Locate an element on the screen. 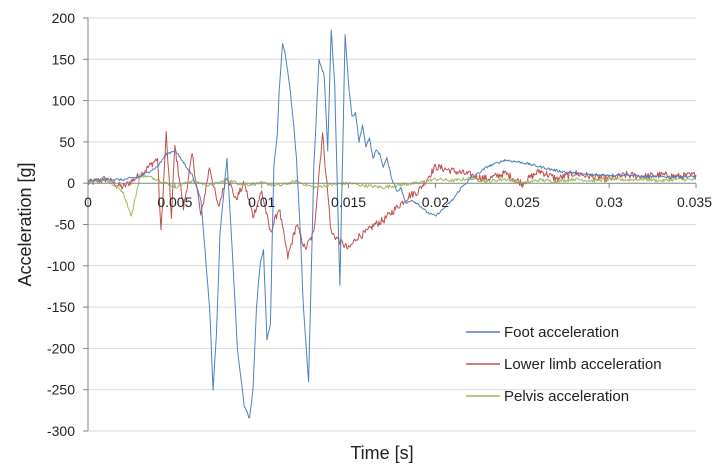  x-tick-label: 0.005 is located at coordinates (174, 202).